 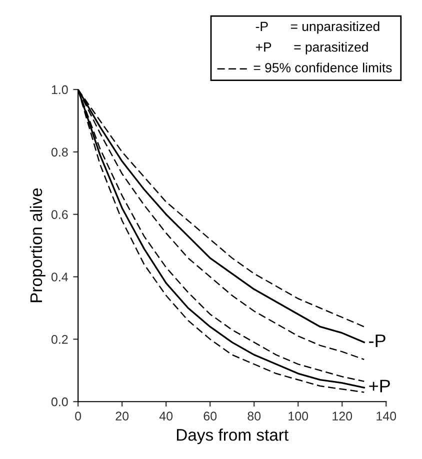 I want to click on x-tick-label: 120, so click(x=342, y=416).